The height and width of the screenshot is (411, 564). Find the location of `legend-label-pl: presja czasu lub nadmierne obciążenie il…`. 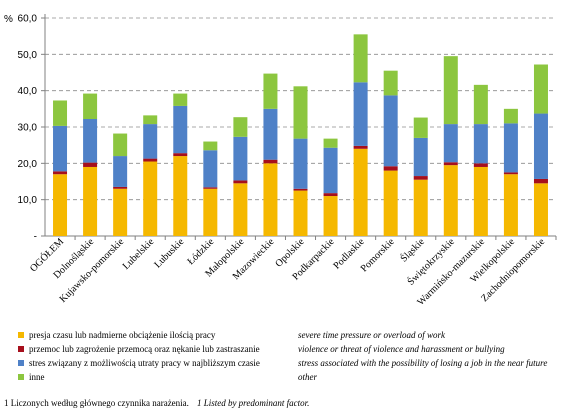

legend-label-pl: presja czasu lub nadmierne obciążenie il… is located at coordinates (122, 335).